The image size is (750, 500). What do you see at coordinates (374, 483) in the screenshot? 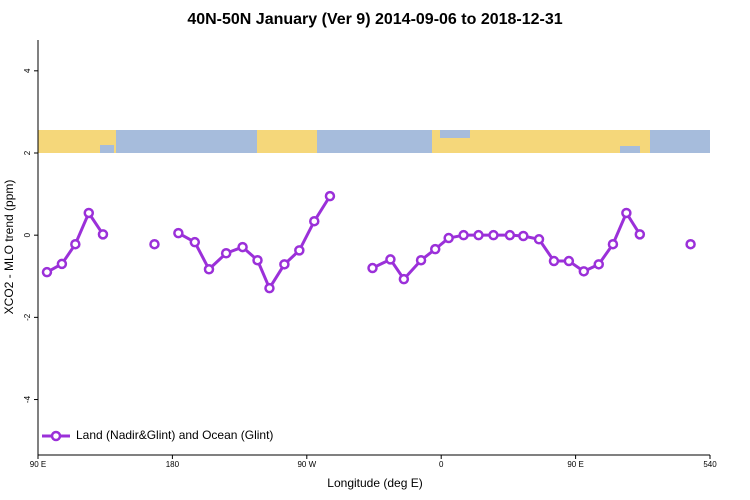
I see `x-axis-label: Longitude (deg E)` at bounding box center [374, 483].